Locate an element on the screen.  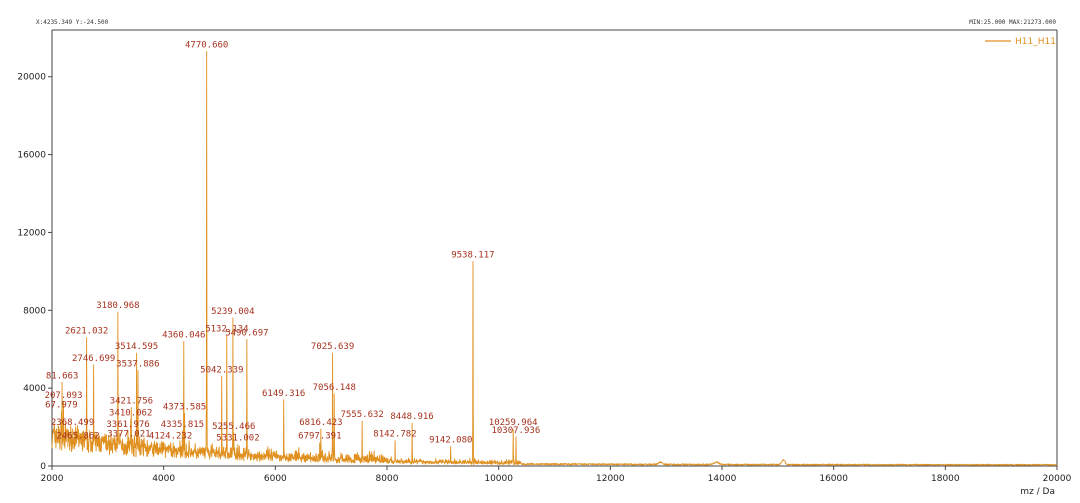
peak-label: 8448.916 is located at coordinates (411, 417).